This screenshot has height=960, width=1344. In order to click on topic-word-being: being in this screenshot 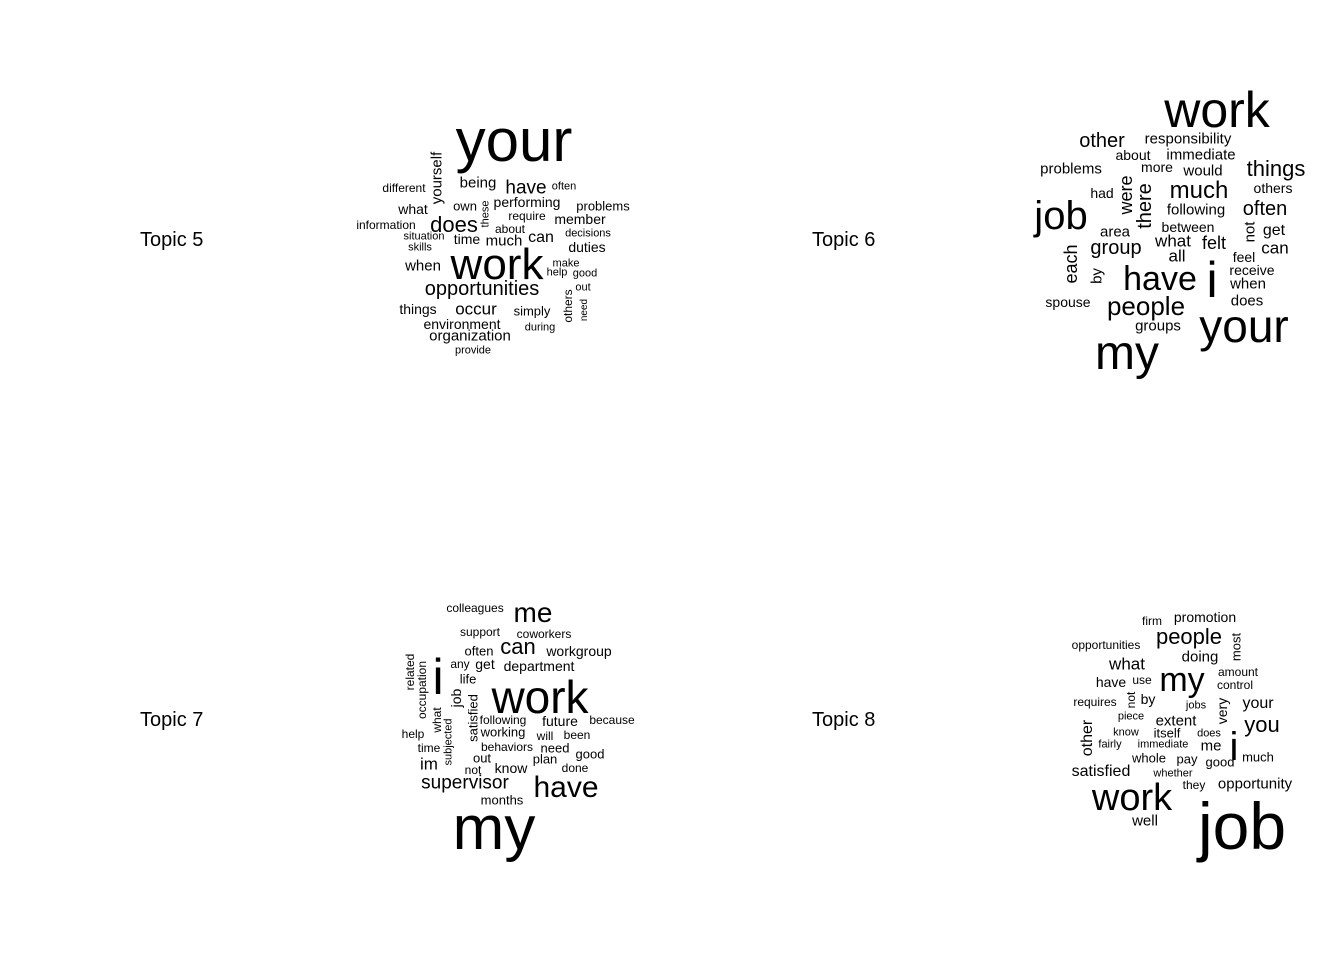, I will do `click(478, 183)`.